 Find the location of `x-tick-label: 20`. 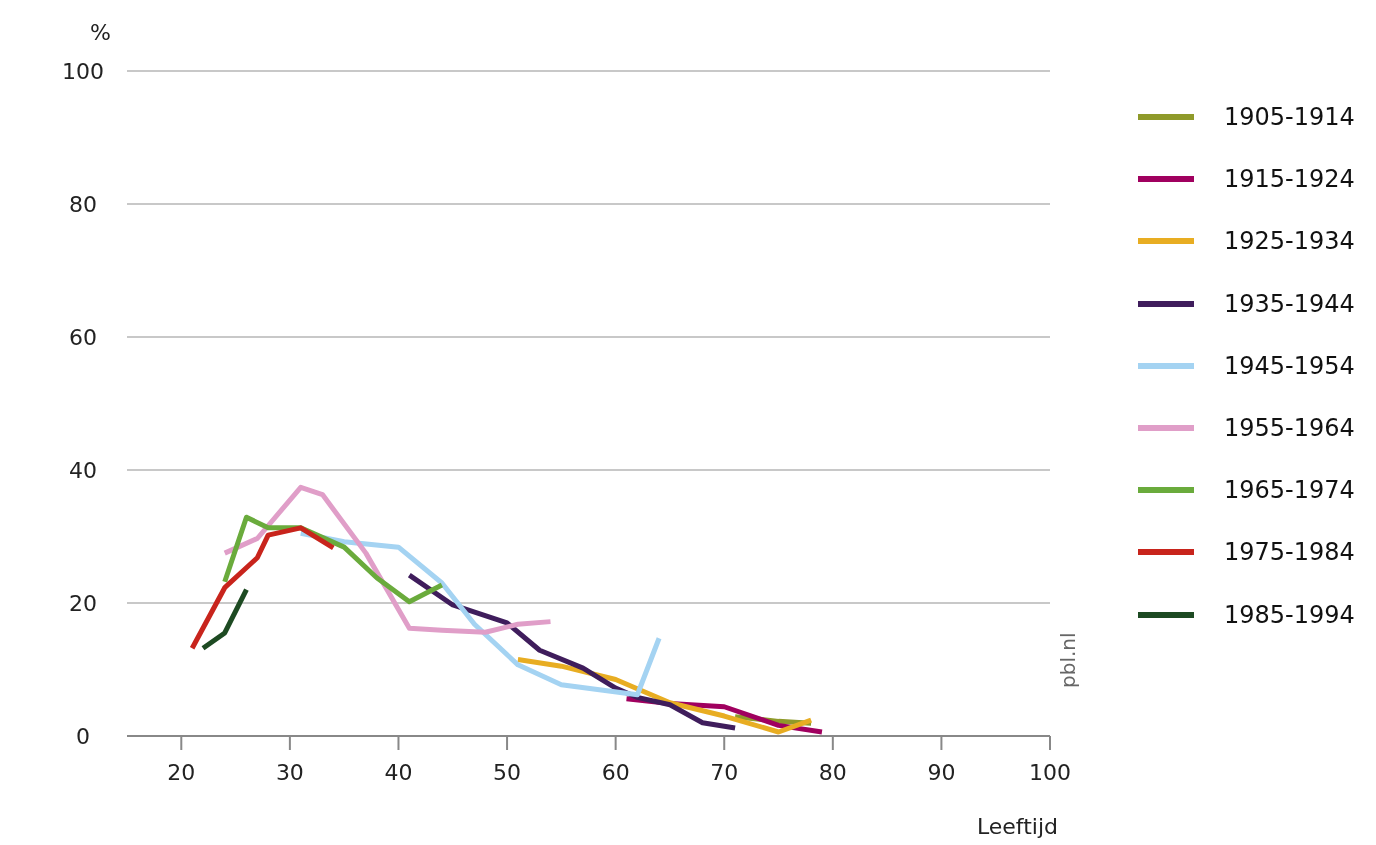

x-tick-label: 20 is located at coordinates (181, 772).